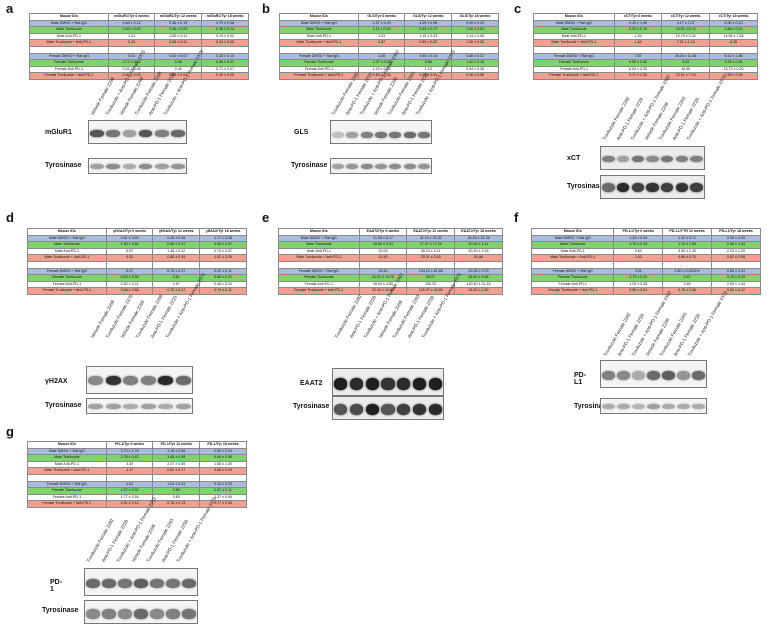  What do you see at coordinates (687, 271) in the screenshot?
I see `value-cell: 1.60 ± 0.0001%` at bounding box center [687, 271].